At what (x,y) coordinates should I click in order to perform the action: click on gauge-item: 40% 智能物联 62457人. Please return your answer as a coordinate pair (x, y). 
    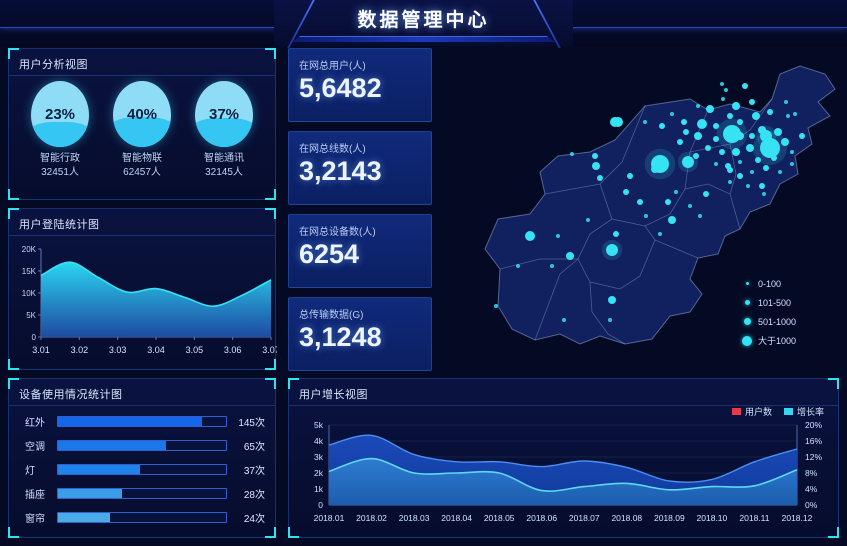
    Looking at the image, I should click on (142, 130).